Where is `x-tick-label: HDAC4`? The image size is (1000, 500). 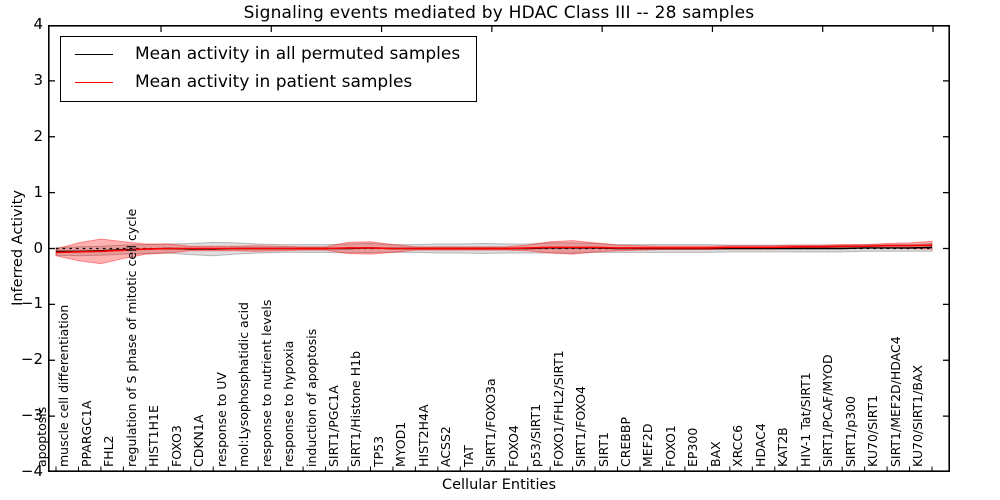 x-tick-label: HDAC4 is located at coordinates (760, 445).